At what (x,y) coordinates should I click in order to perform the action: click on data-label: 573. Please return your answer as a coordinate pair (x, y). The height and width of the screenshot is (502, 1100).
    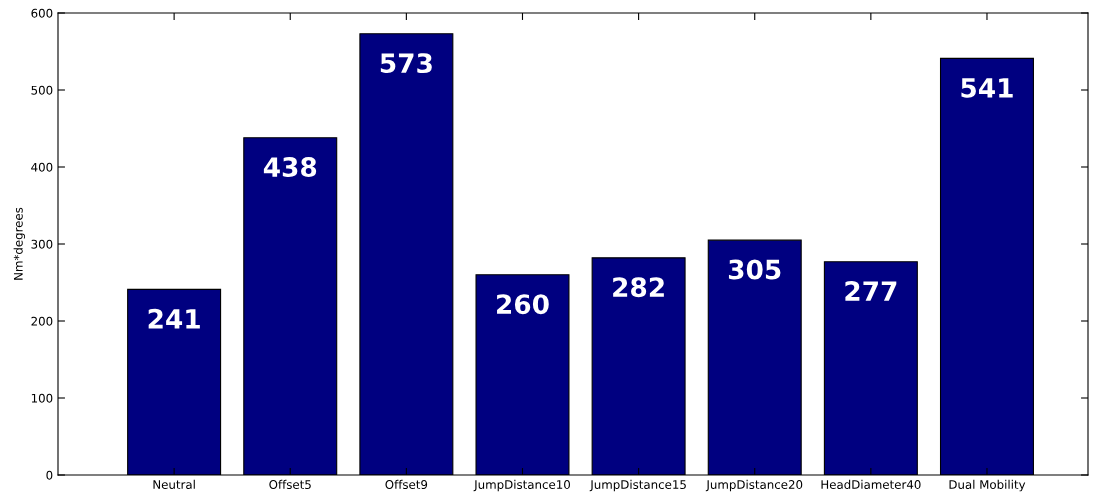
    Looking at the image, I should click on (406, 63).